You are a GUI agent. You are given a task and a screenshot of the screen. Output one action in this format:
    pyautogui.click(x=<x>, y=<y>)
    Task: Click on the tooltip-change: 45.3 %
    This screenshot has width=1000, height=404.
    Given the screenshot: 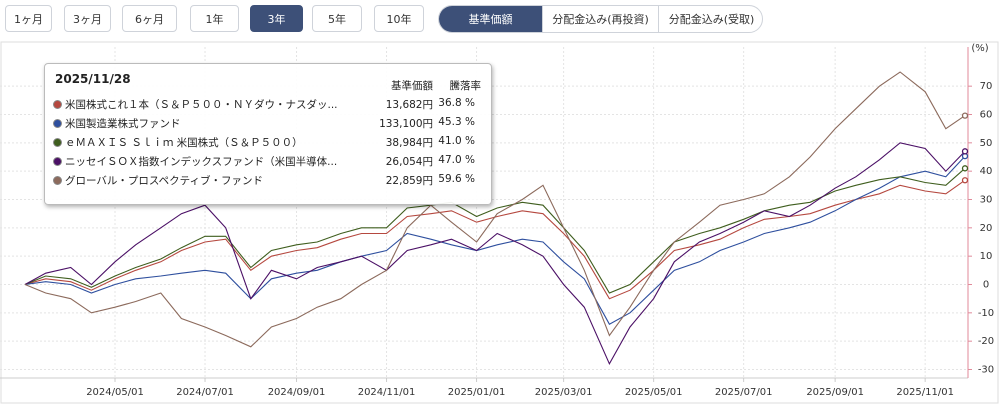 What is the action you would take?
    pyautogui.click(x=456, y=122)
    